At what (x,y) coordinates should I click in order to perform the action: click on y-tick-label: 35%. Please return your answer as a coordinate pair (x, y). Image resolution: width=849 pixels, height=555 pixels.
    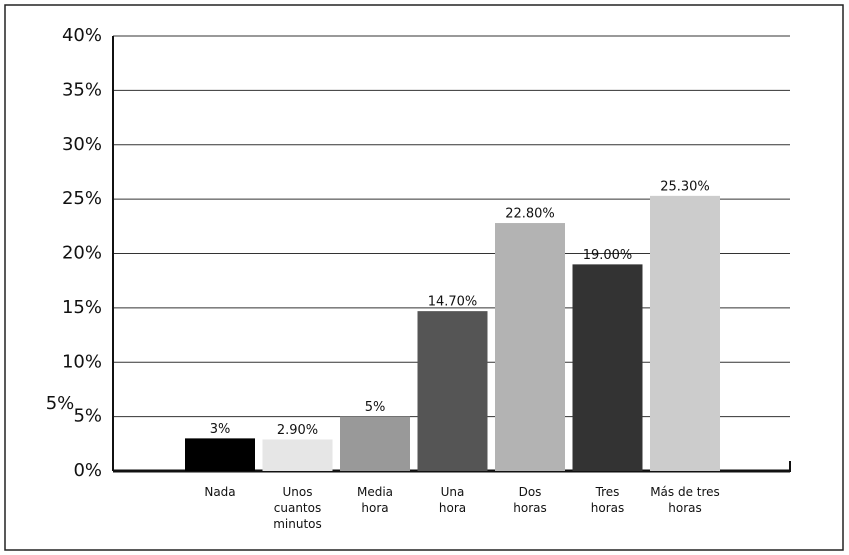
    Looking at the image, I should click on (82, 89).